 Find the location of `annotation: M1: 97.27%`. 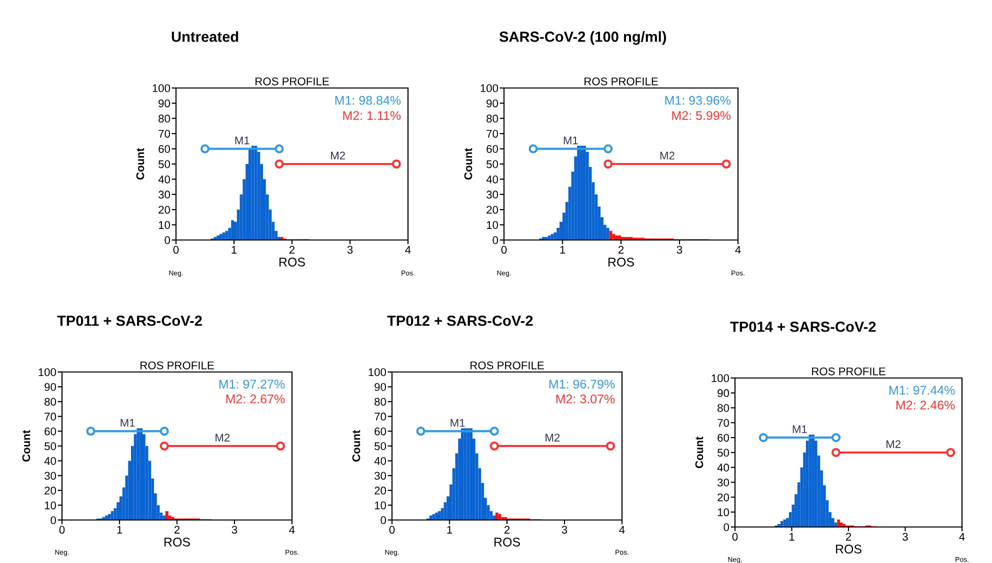

annotation: M1: 97.27% is located at coordinates (252, 384).